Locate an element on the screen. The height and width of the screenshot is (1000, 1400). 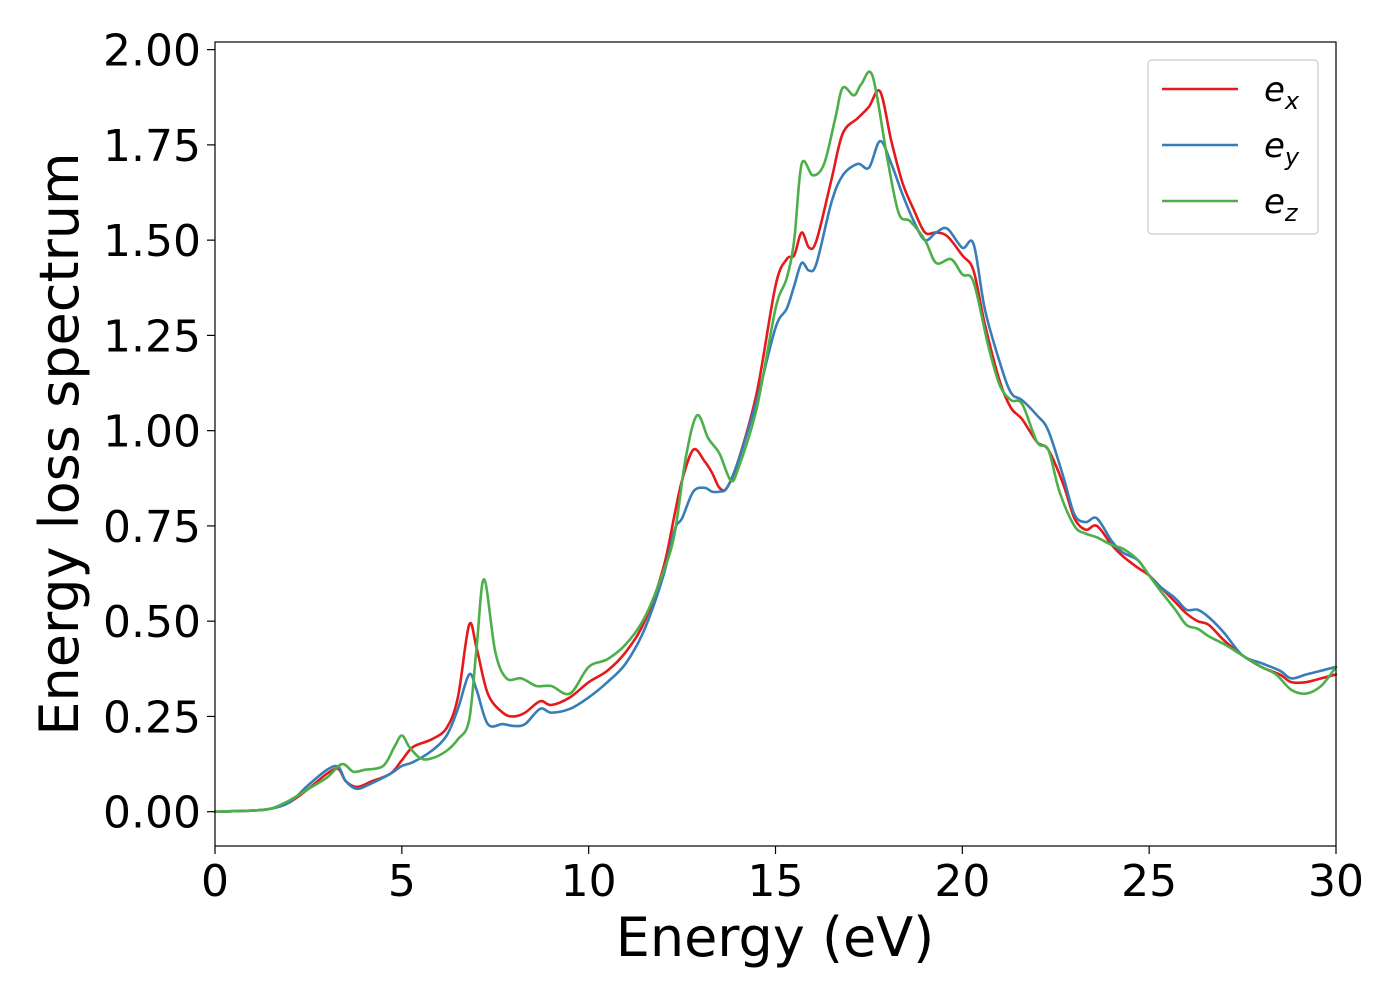
legend-label-z: ez is located at coordinates (1281, 204).